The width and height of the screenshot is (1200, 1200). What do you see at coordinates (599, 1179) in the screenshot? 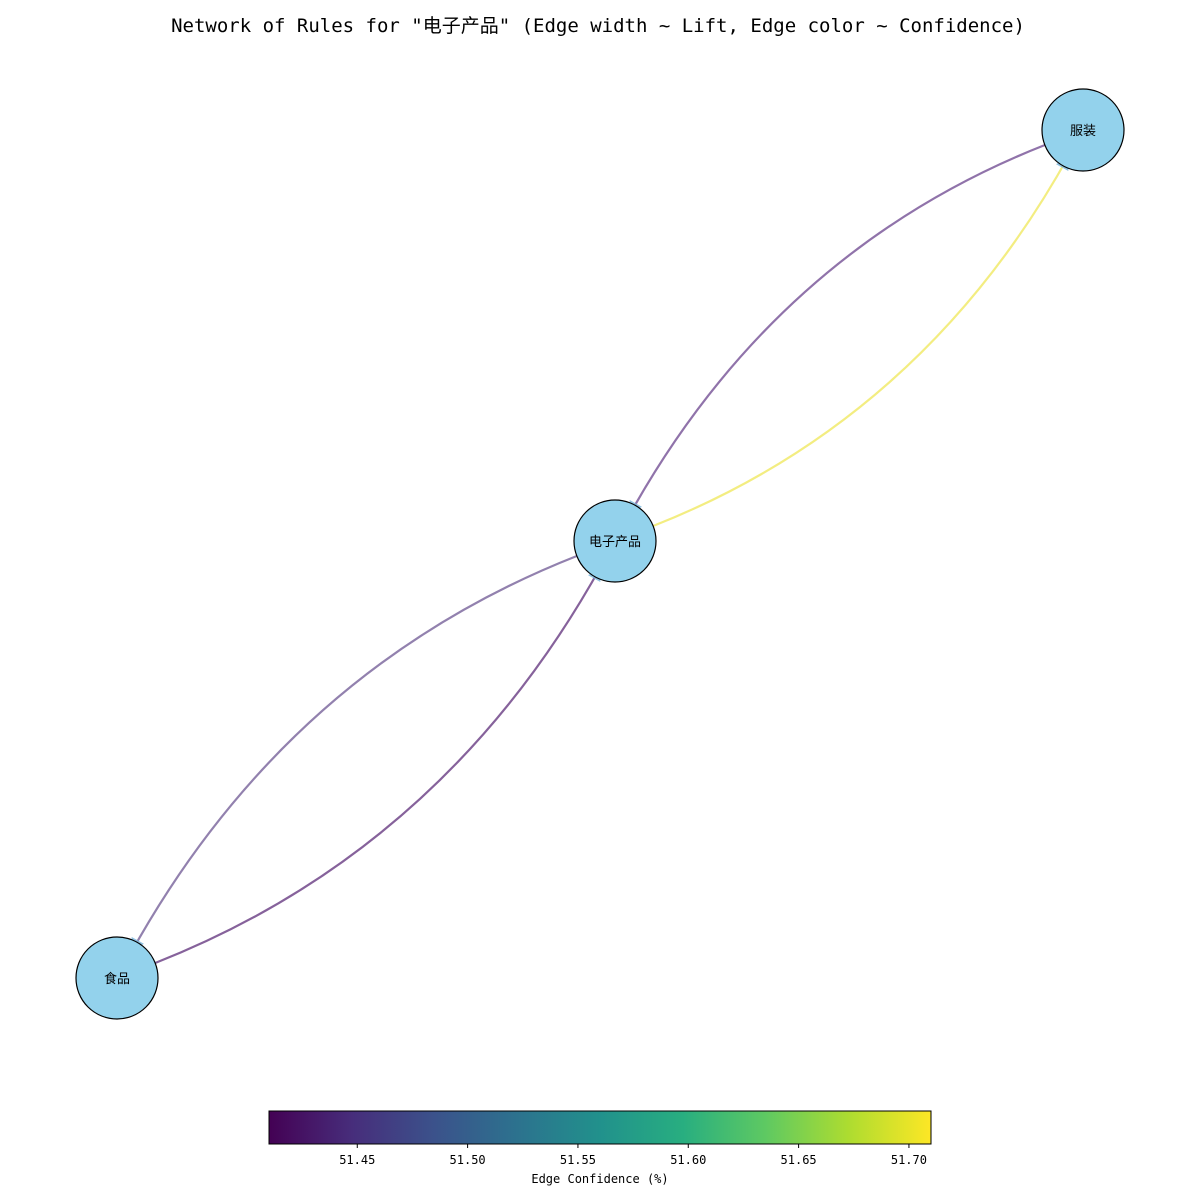
I see `colorbar-label: Edge Confidence (%)` at bounding box center [599, 1179].